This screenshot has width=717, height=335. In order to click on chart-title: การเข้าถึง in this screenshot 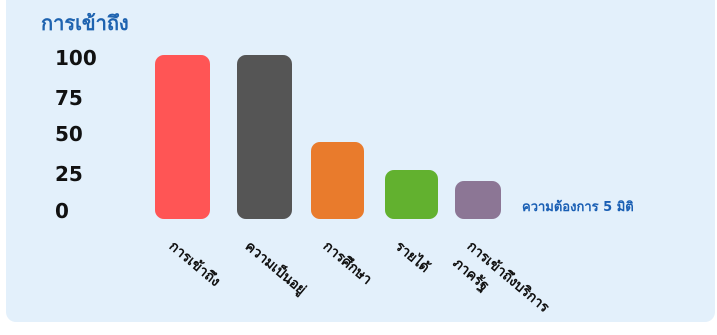, I will do `click(85, 23)`.